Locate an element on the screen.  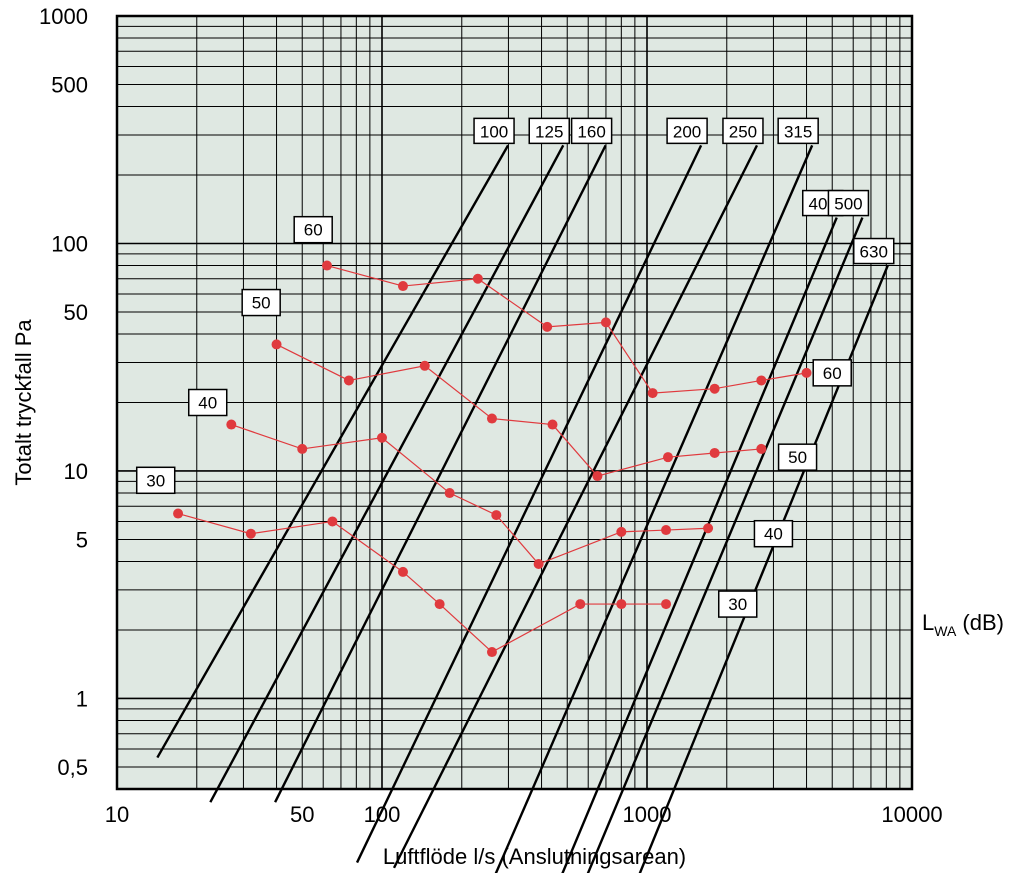
lwa-main: L is located at coordinates (928, 622).